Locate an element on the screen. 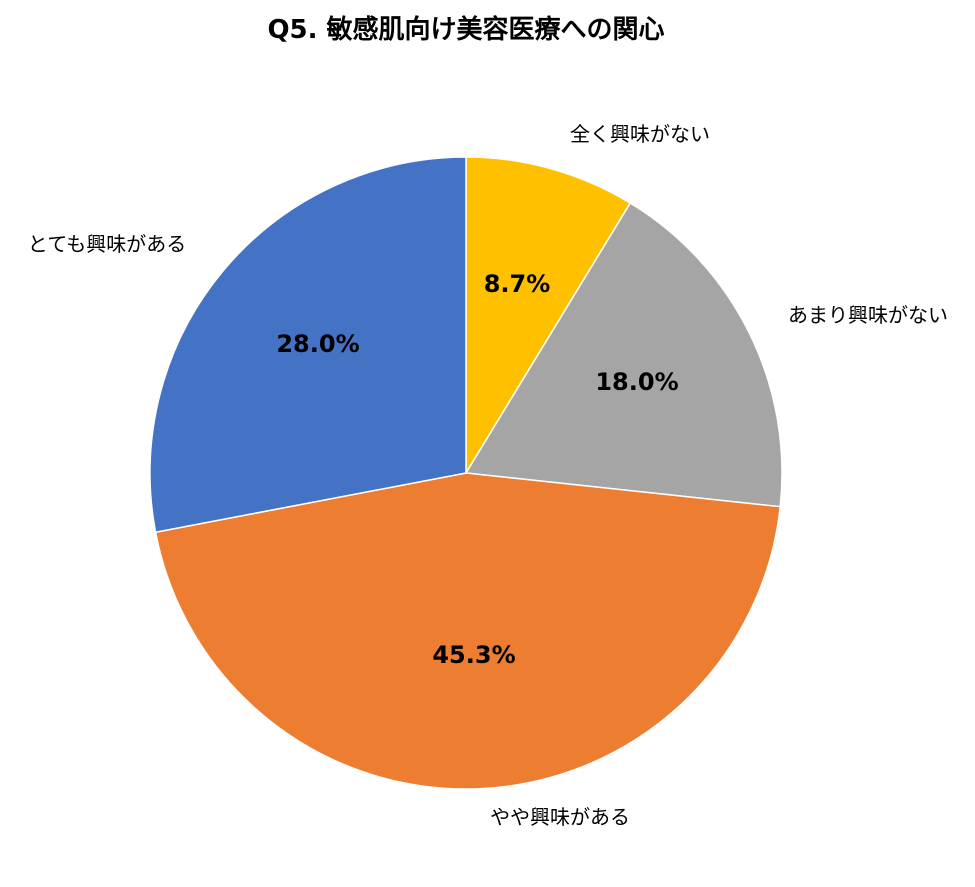 This screenshot has width=975, height=887. slice-value-label-4: 28.0% is located at coordinates (317, 344).